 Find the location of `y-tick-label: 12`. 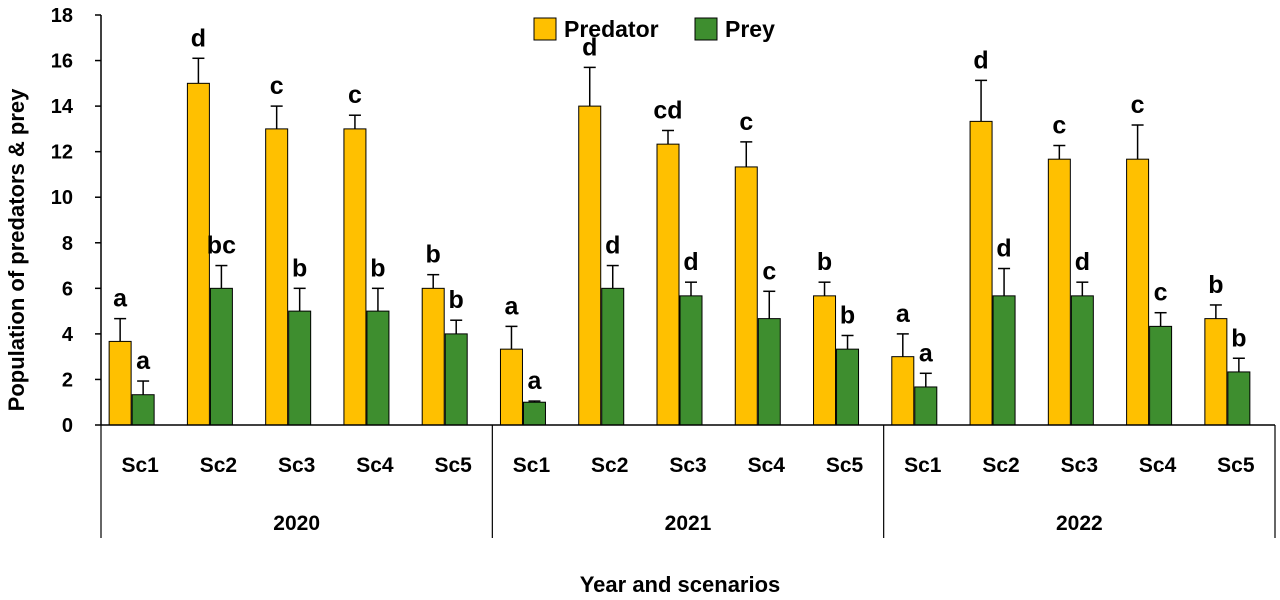

y-tick-label: 12 is located at coordinates (62, 153).